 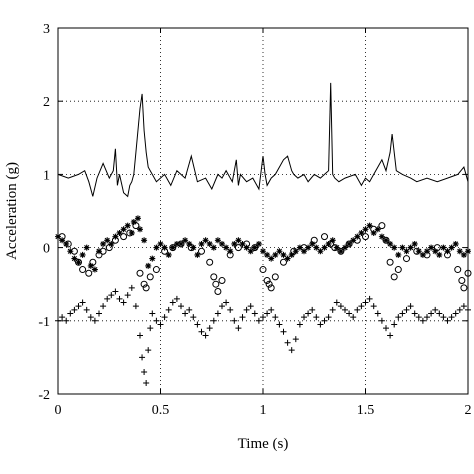 I want to click on series-star, so click(x=263, y=244).